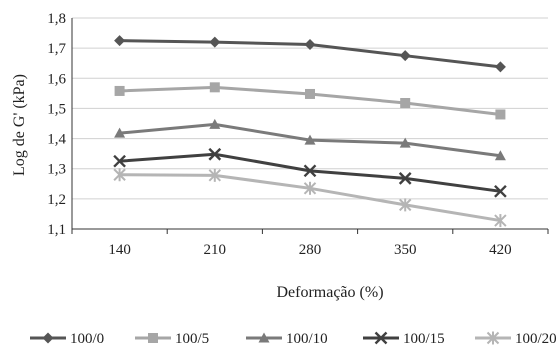 This screenshot has height=348, width=556. I want to click on y-tick-label: 1,8, so click(56, 19).